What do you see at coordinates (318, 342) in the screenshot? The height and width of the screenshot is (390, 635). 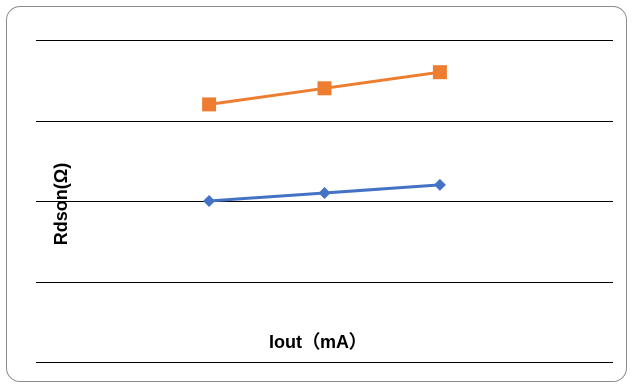 I see `x-axis-title: Iout（mA）` at bounding box center [318, 342].